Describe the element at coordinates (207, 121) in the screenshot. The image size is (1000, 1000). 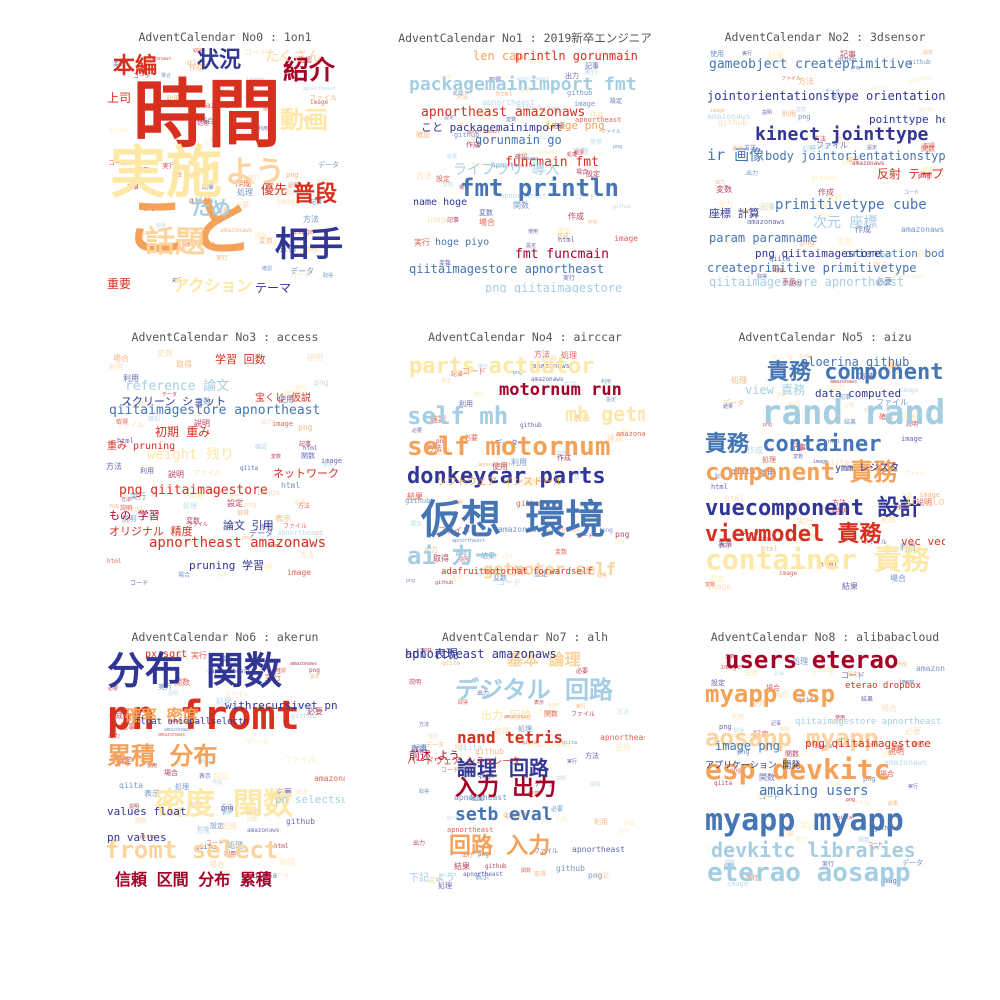
I see `wordcloud-filler: 場合` at that location.